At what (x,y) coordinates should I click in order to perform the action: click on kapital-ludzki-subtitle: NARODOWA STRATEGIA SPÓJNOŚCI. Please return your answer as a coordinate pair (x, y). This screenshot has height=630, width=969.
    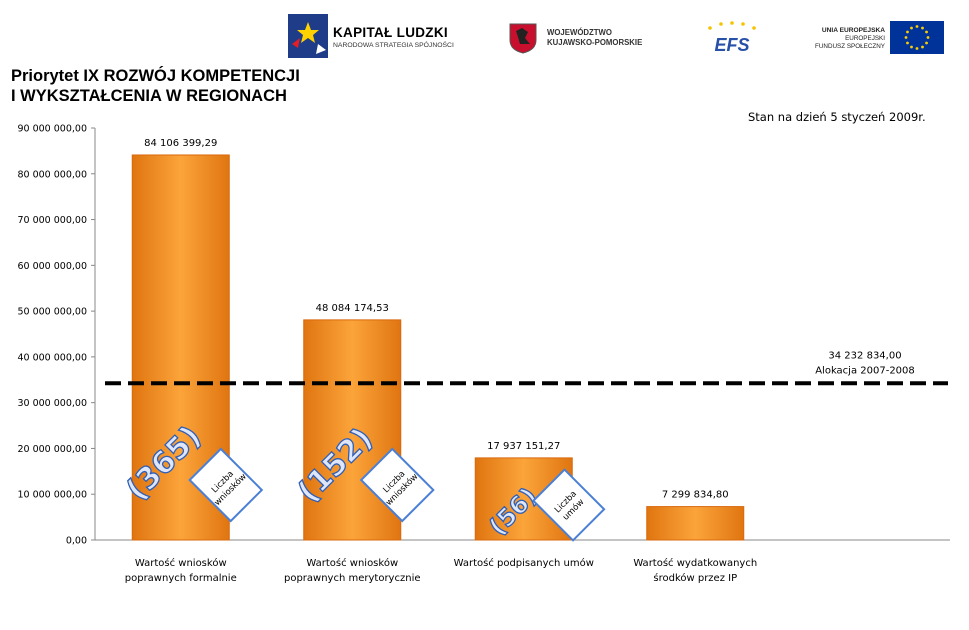
    Looking at the image, I should click on (393, 45).